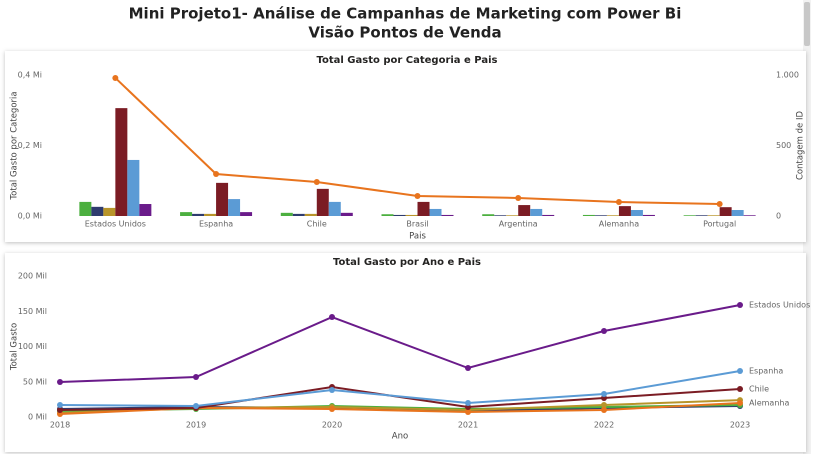 The height and width of the screenshot is (454, 814). Describe the element at coordinates (604, 425) in the screenshot. I see `x-tick-label: 2022` at that location.